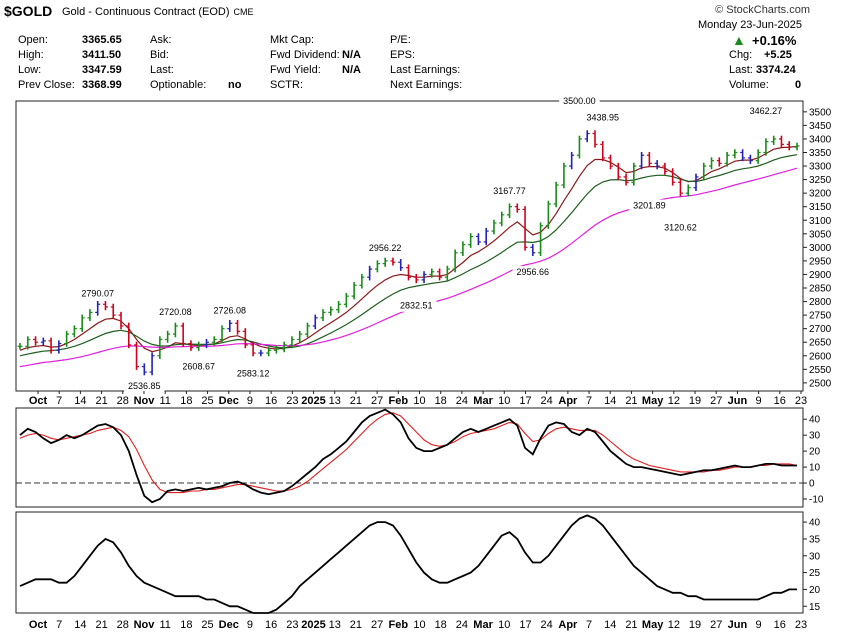 The height and width of the screenshot is (633, 850). What do you see at coordinates (695, 401) in the screenshot?
I see `x-tick-label: 19` at bounding box center [695, 401].